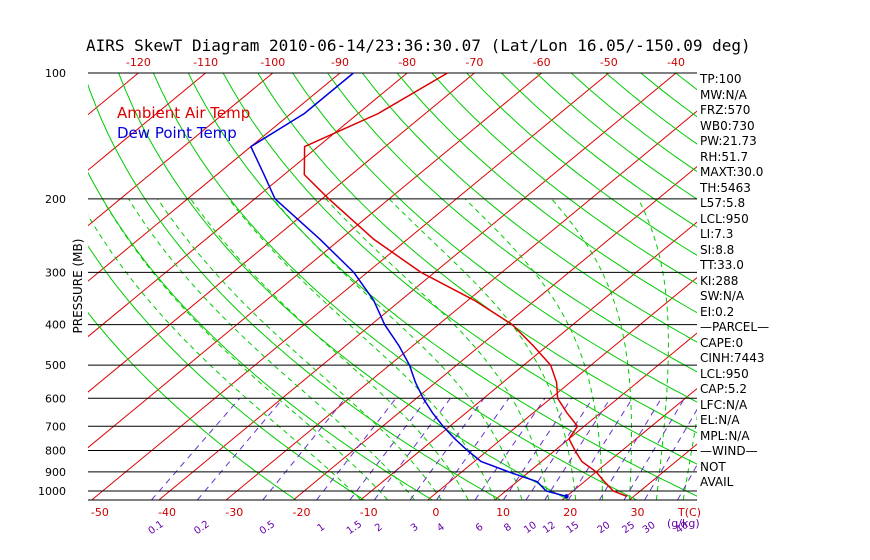 The image size is (870, 560). What do you see at coordinates (609, 62) in the screenshot?
I see `top-temp-tick-label: -50` at bounding box center [609, 62].